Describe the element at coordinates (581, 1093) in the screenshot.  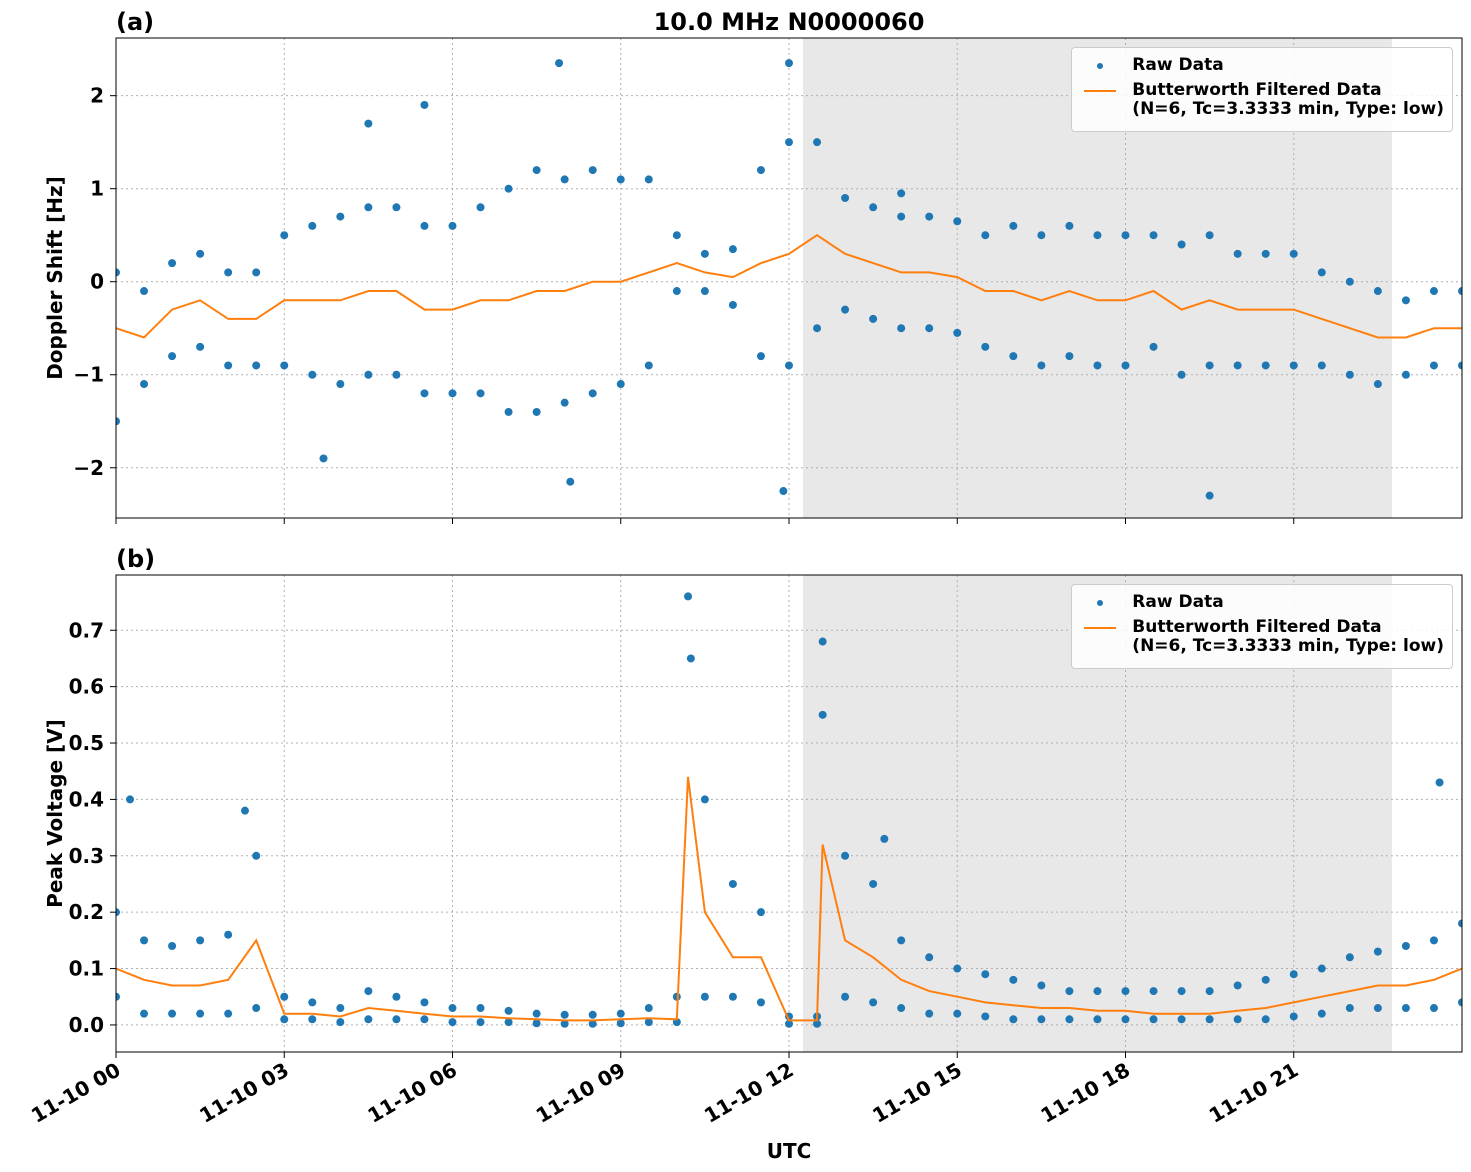
I see `x-tick-label: 11-10 09` at that location.